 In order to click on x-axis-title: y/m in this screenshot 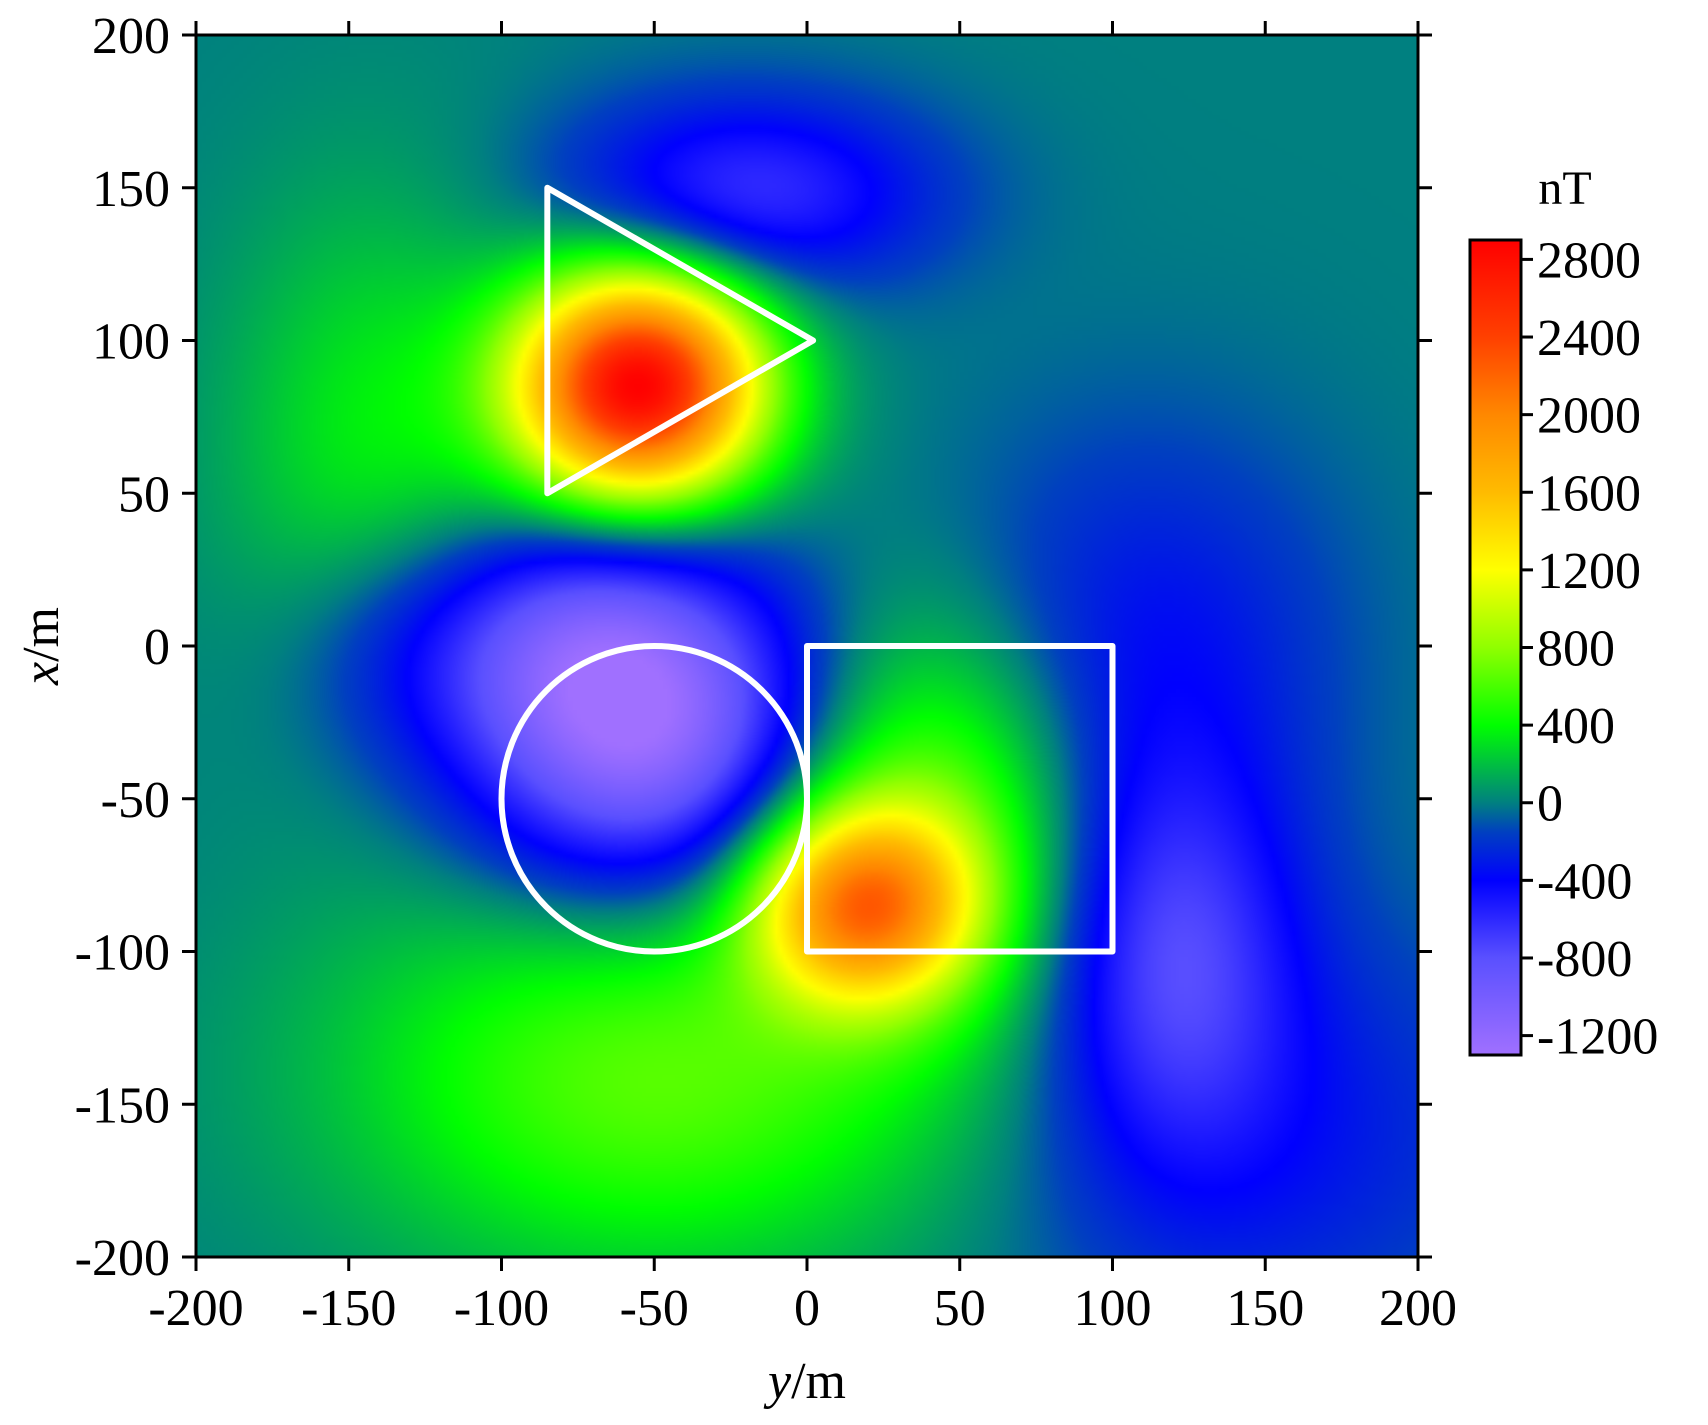, I will do `click(804, 1381)`.